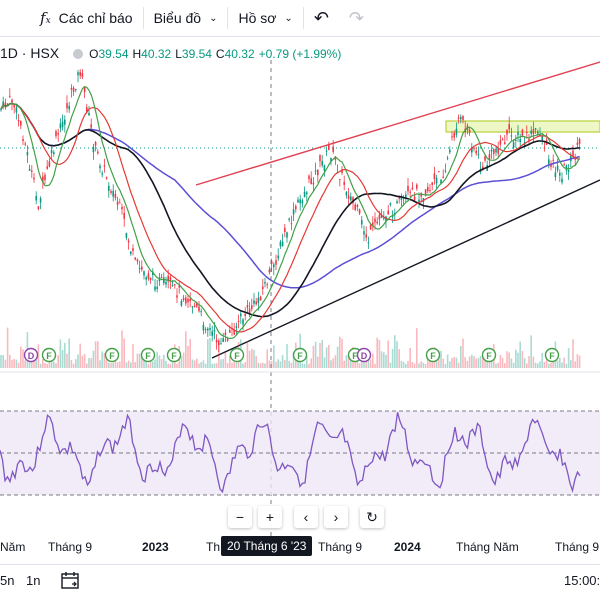  Describe the element at coordinates (270, 517) in the screenshot. I see `zoom-in-button: +` at that location.